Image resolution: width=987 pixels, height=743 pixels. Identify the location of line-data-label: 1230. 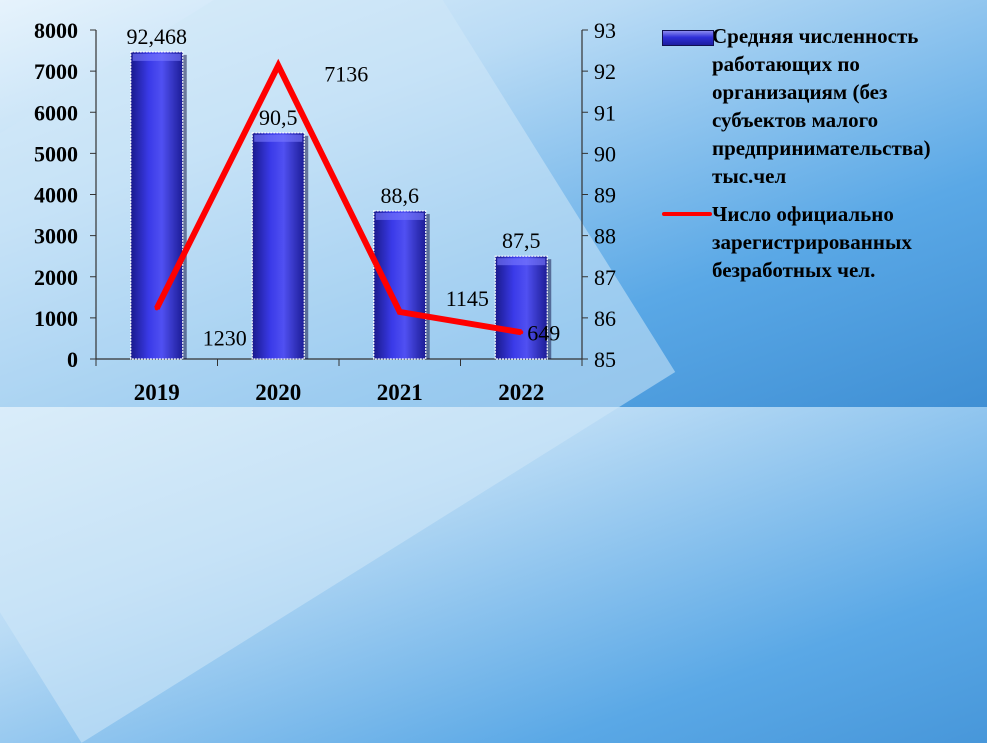
(225, 337).